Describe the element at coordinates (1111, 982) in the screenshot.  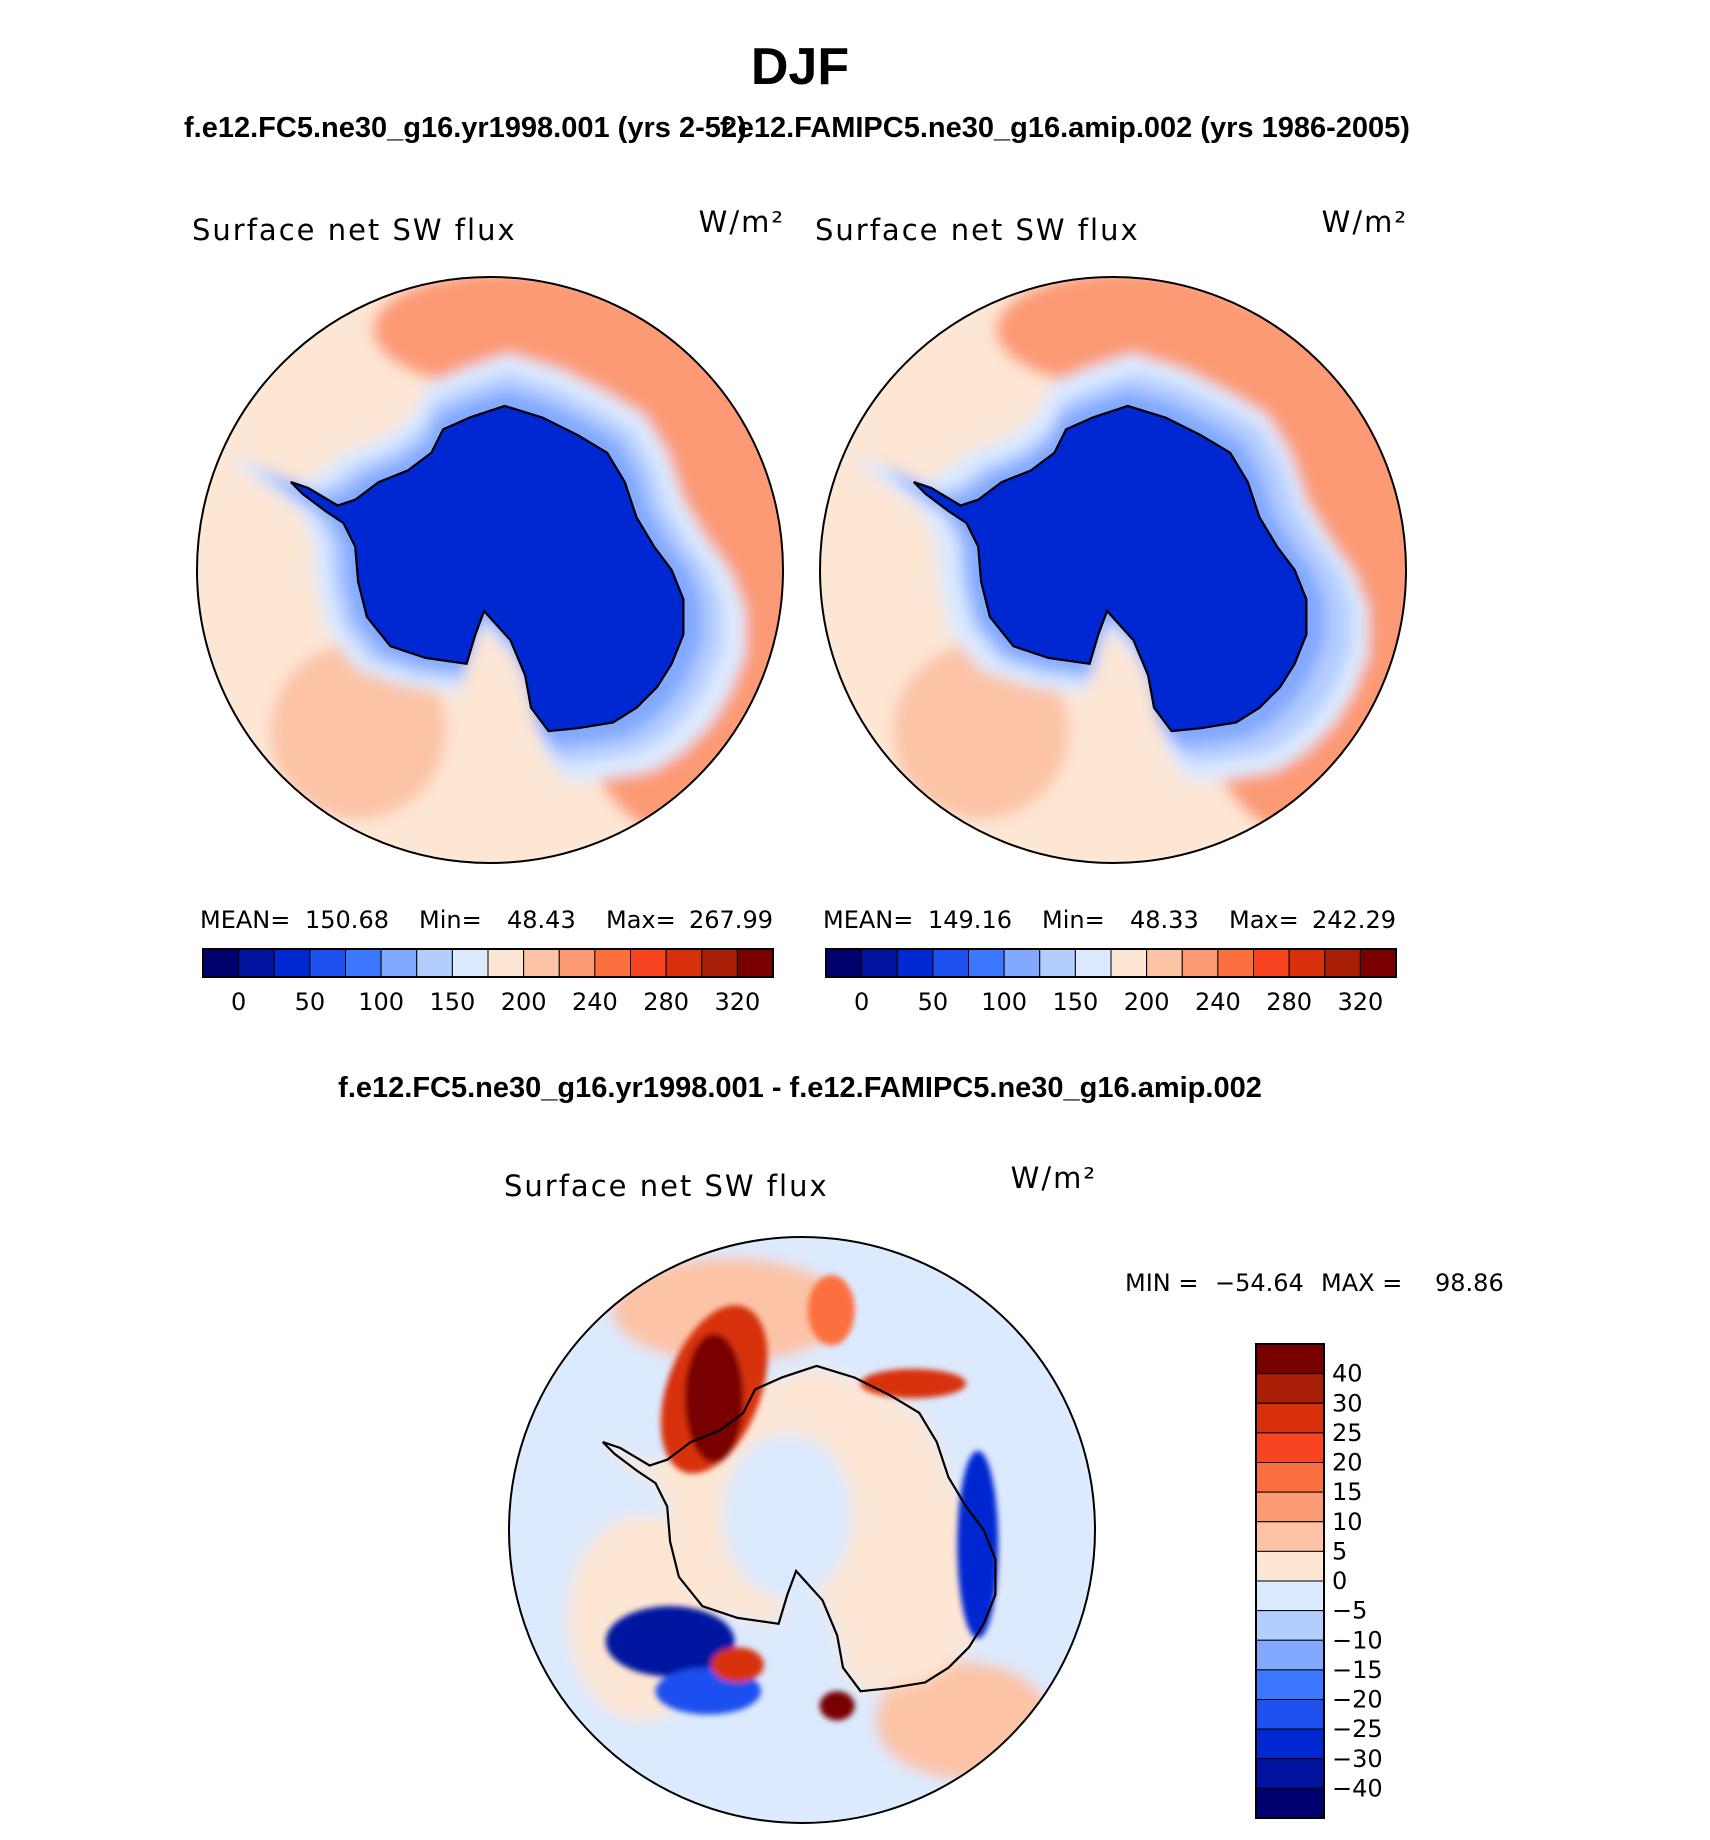
I see `panel2-colorbar: 0 50 100 150 200 240 280 320` at that location.